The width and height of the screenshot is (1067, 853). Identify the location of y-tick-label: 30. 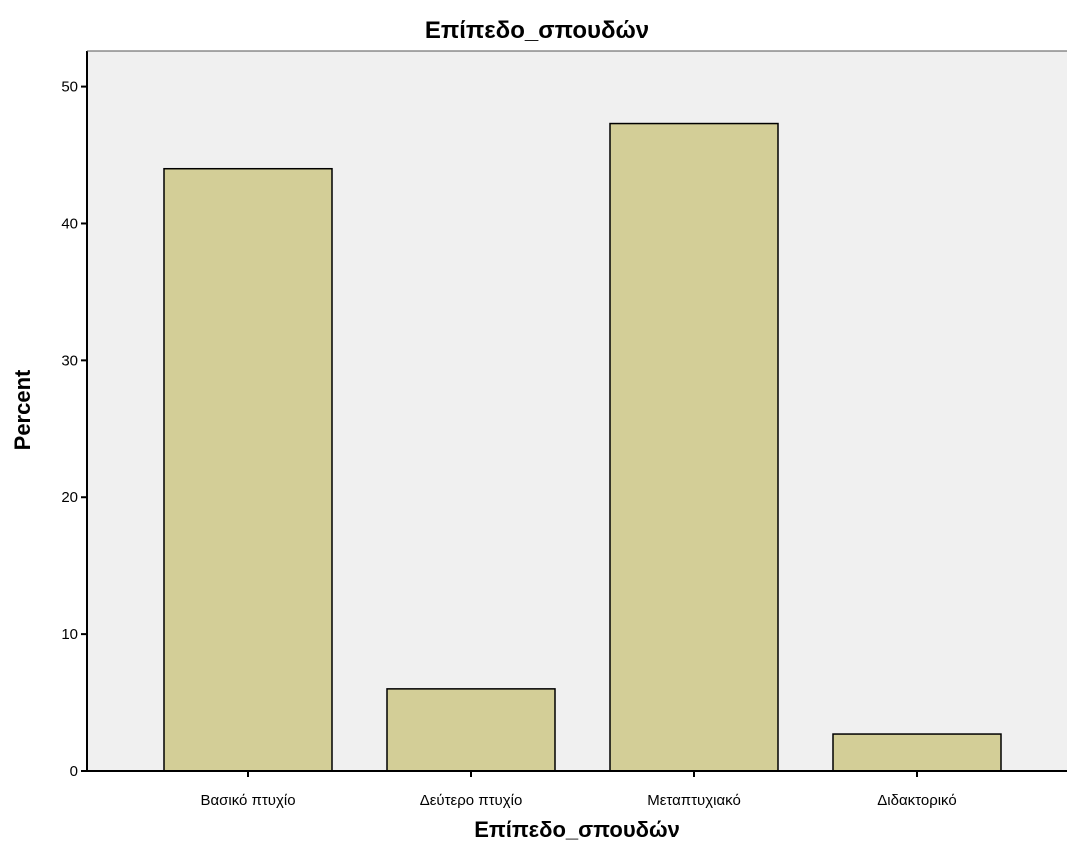
(69, 360).